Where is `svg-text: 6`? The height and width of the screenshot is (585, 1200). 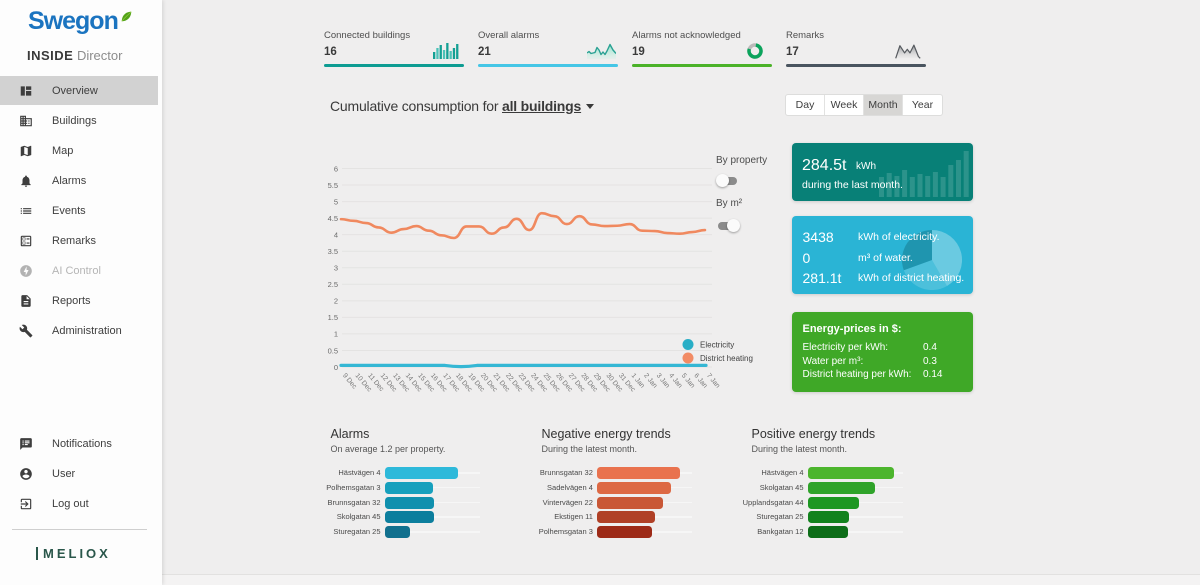 svg-text: 6 is located at coordinates (336, 168).